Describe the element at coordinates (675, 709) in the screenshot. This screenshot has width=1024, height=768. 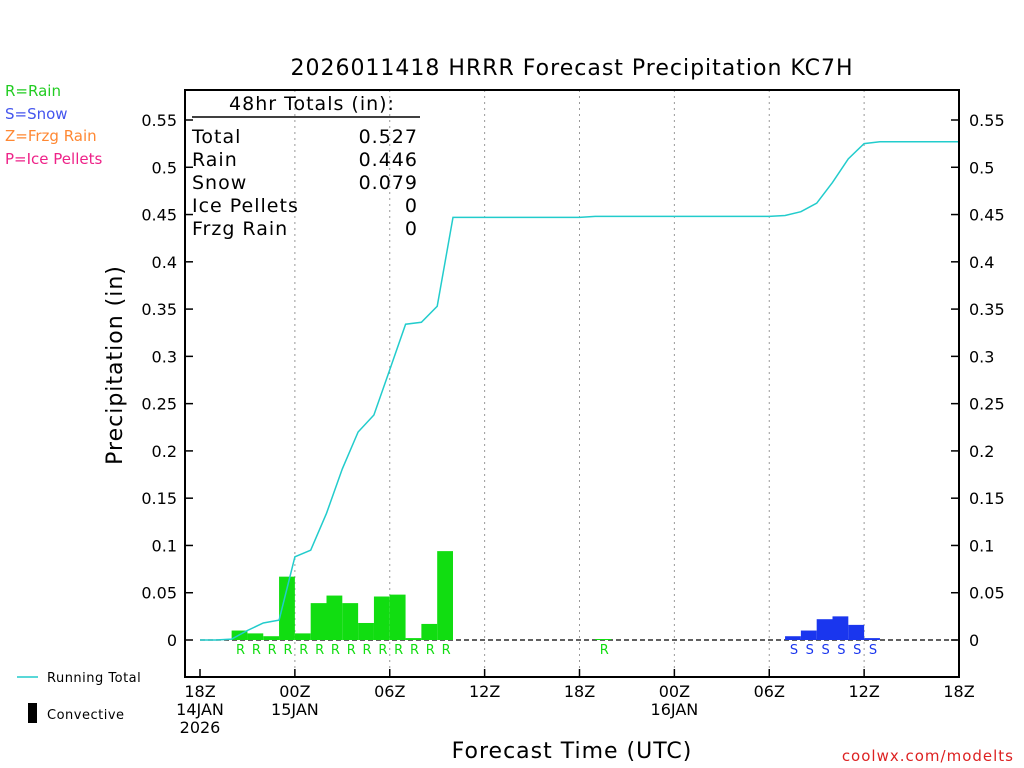
I see `x-tick-label: 16JAN` at that location.